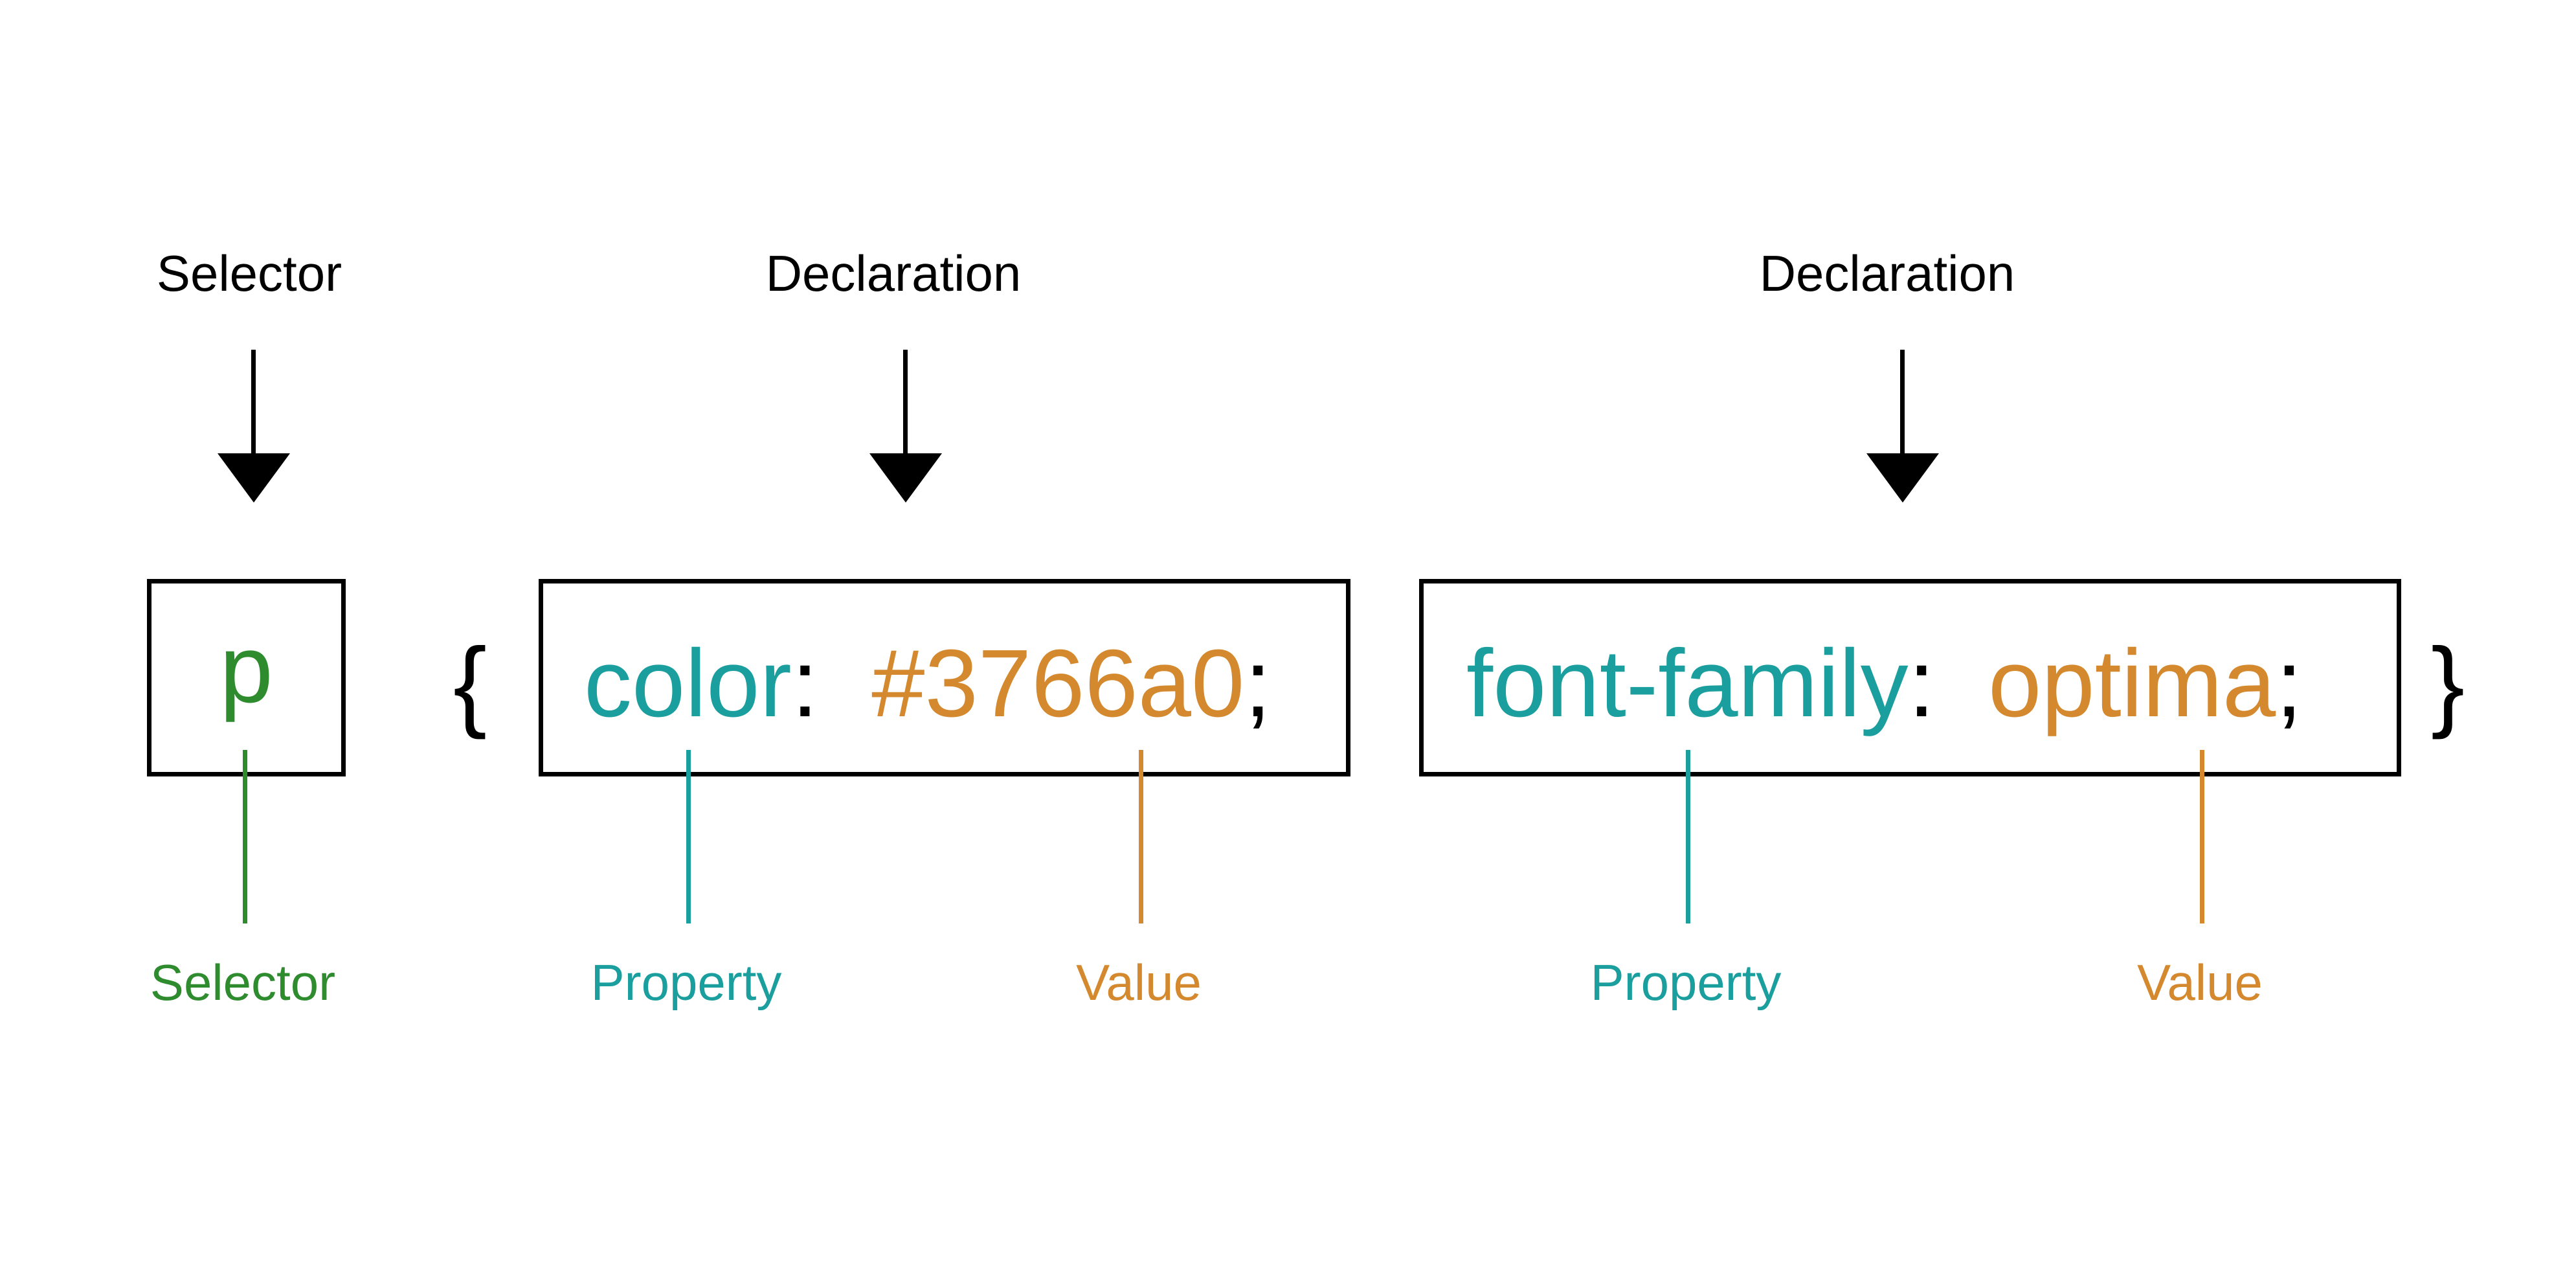 This screenshot has width=2576, height=1268. Describe the element at coordinates (688, 683) in the screenshot. I see `property-color: color` at that location.